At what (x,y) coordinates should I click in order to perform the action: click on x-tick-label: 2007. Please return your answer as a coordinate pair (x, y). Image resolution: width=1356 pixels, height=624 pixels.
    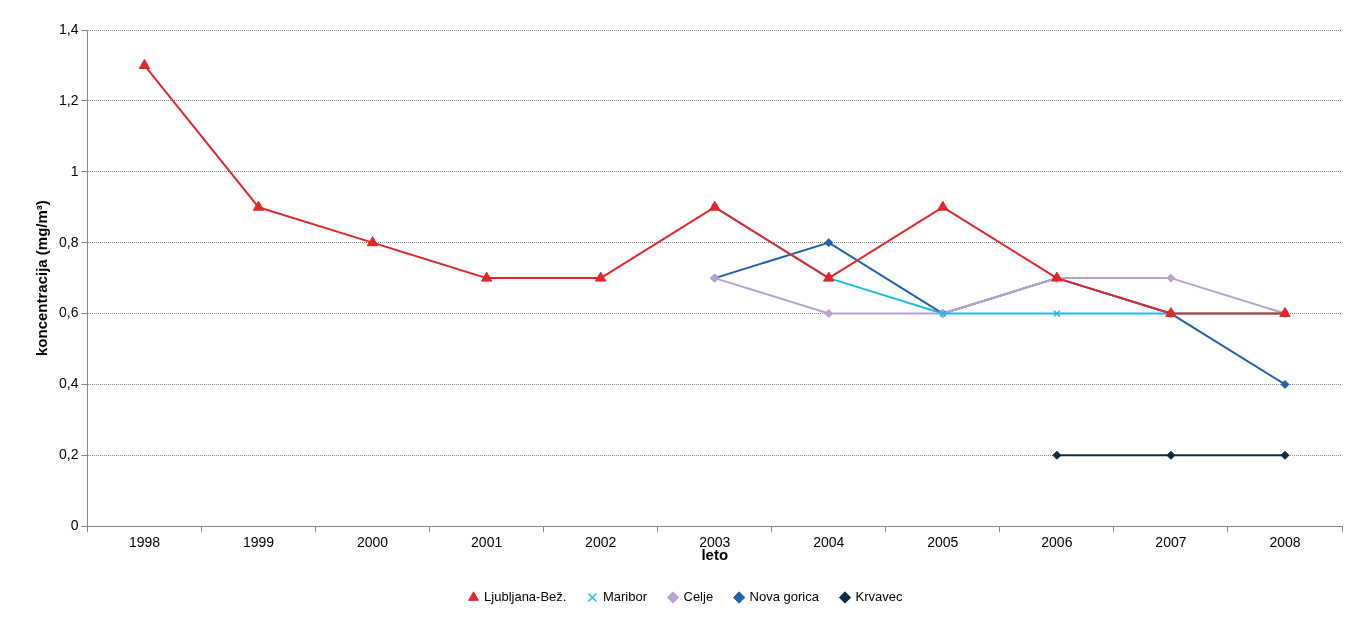
    Looking at the image, I should click on (1171, 542).